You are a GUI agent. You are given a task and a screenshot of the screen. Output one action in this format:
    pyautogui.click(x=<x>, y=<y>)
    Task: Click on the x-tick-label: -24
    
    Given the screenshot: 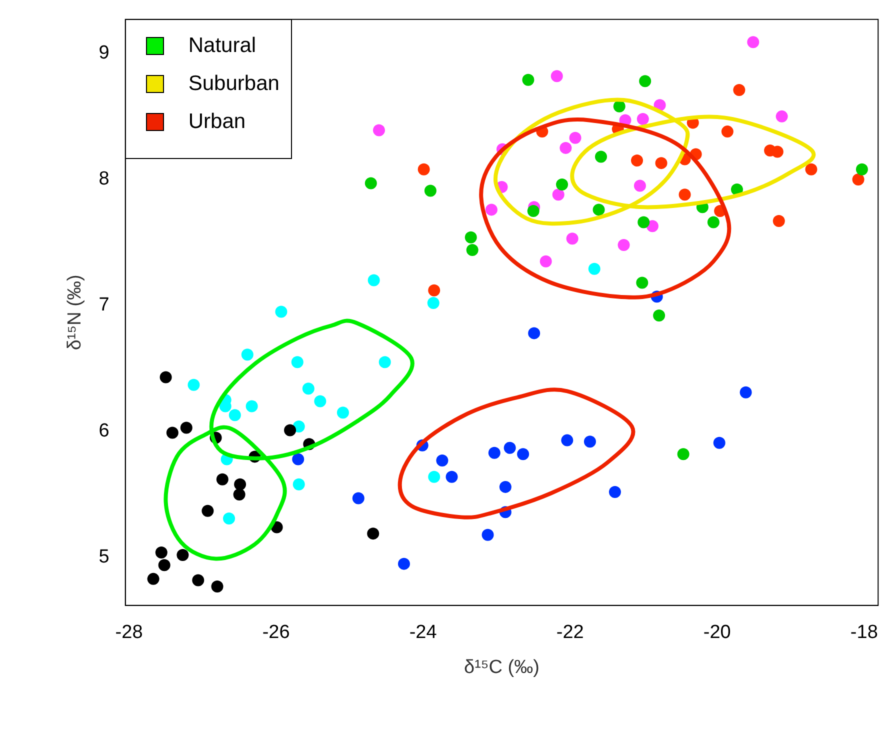 What is the action you would take?
    pyautogui.click(x=423, y=633)
    